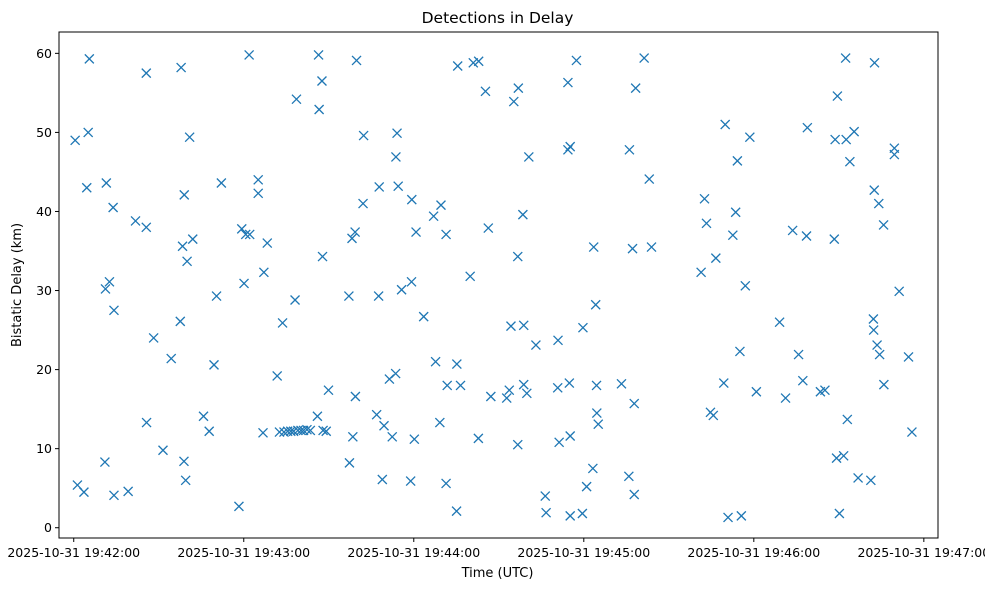 The width and height of the screenshot is (985, 590). What do you see at coordinates (498, 18) in the screenshot?
I see `chart-title: Detections in Delay` at bounding box center [498, 18].